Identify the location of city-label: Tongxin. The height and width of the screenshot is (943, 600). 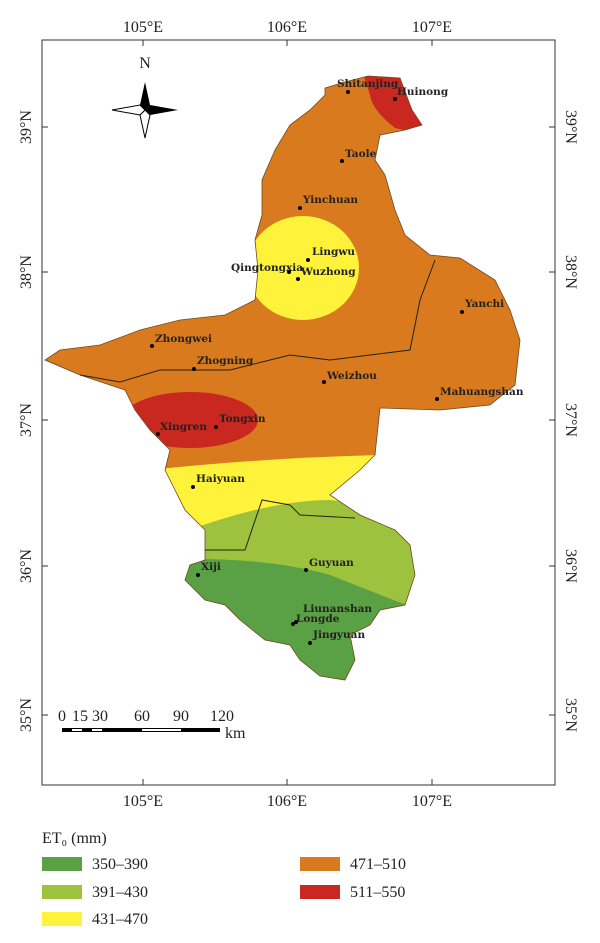
(242, 419).